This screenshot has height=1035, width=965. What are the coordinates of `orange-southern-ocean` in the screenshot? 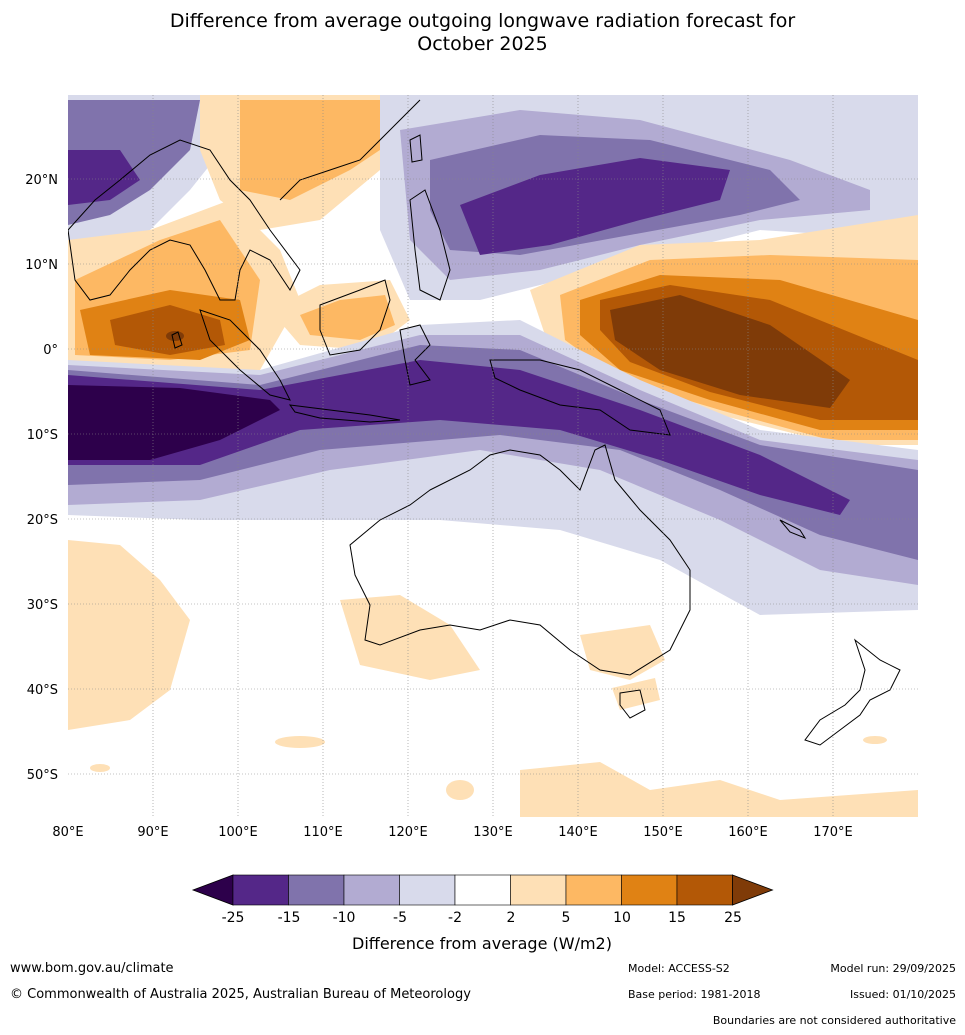 It's located at (719, 789).